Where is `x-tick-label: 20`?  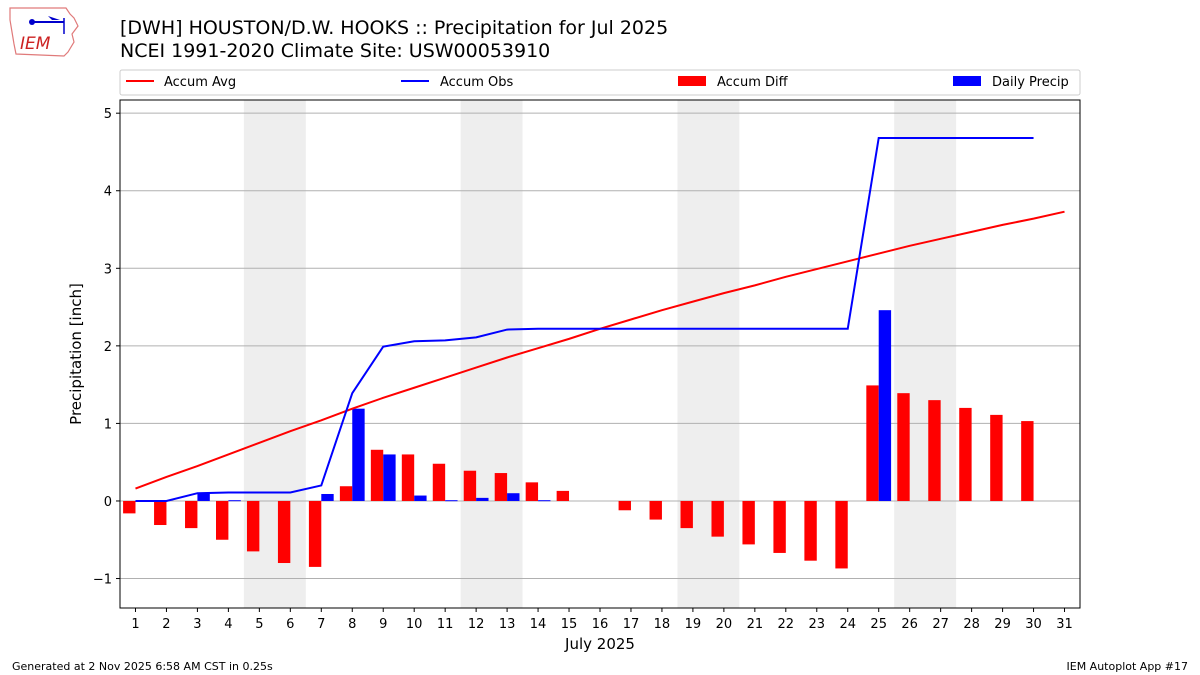
x-tick-label: 20 is located at coordinates (724, 624).